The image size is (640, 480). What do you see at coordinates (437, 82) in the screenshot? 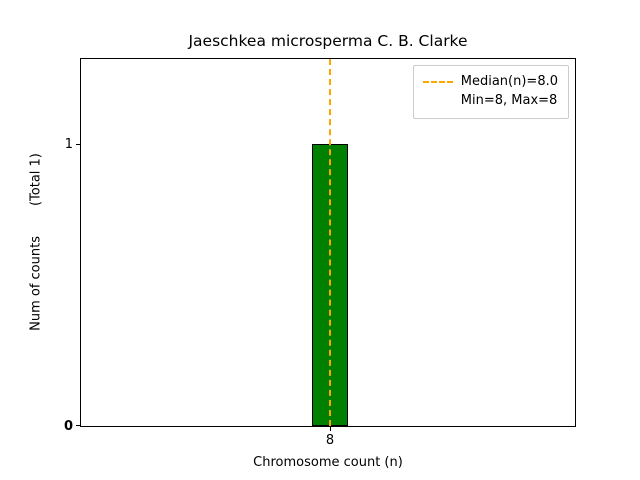
I see `median-line-sample-icon` at bounding box center [437, 82].